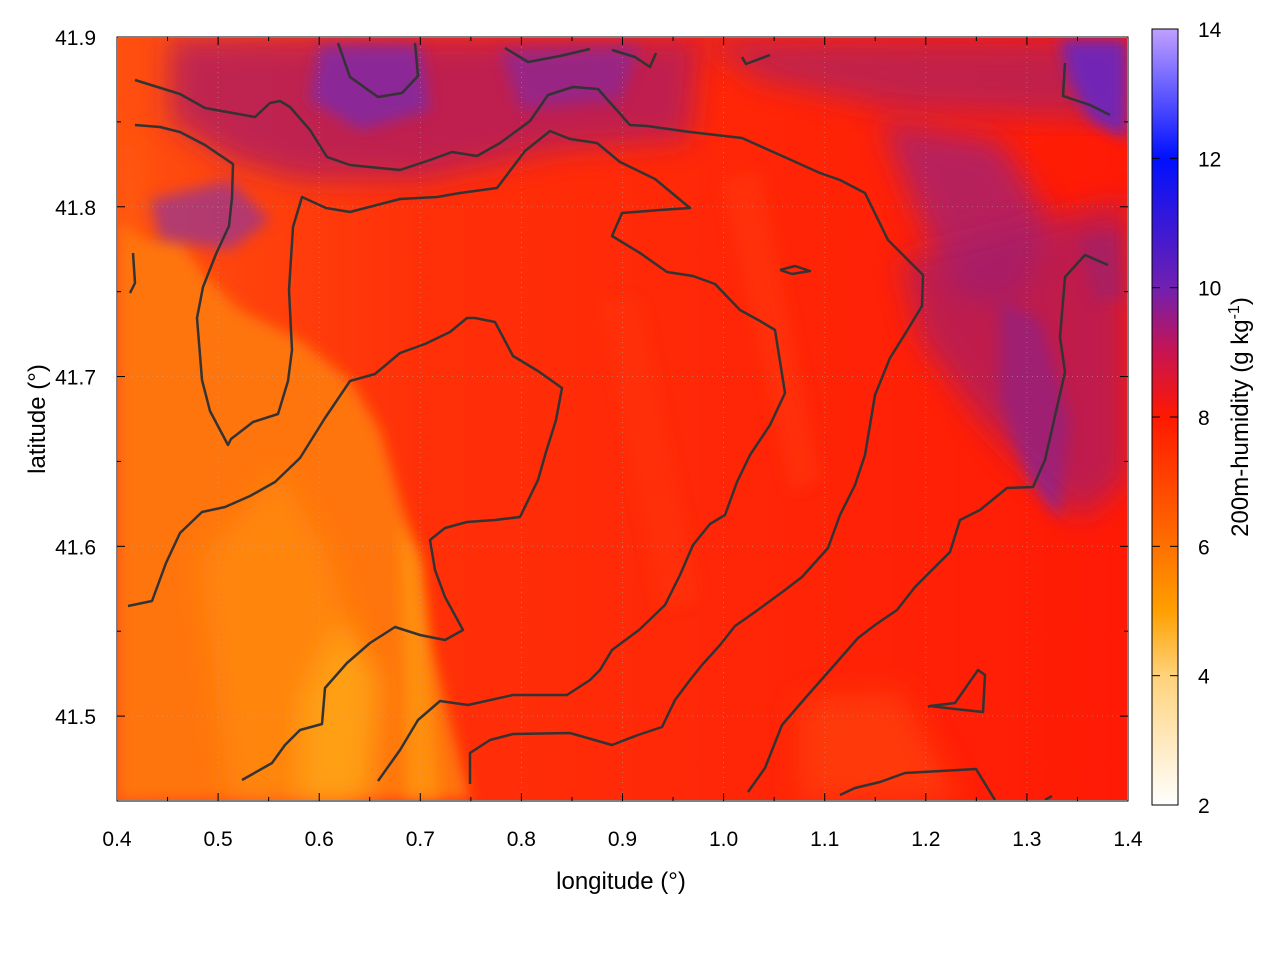  I want to click on x-tick-label: 1.4, so click(1128, 839).